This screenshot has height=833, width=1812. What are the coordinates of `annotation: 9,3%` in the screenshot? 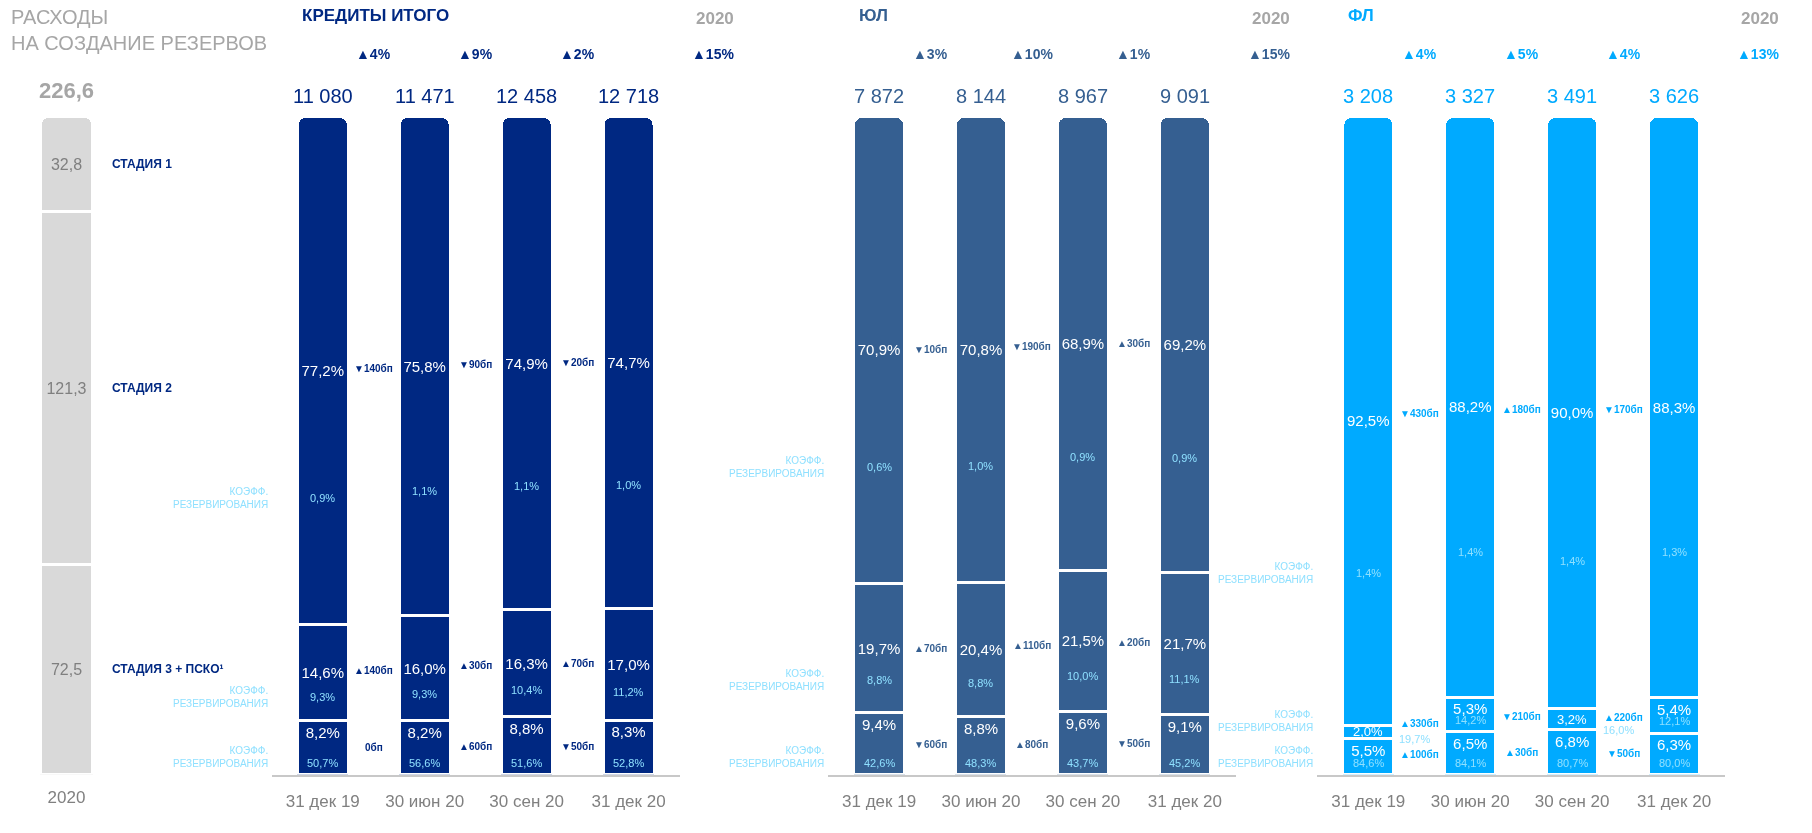 It's located at (425, 694).